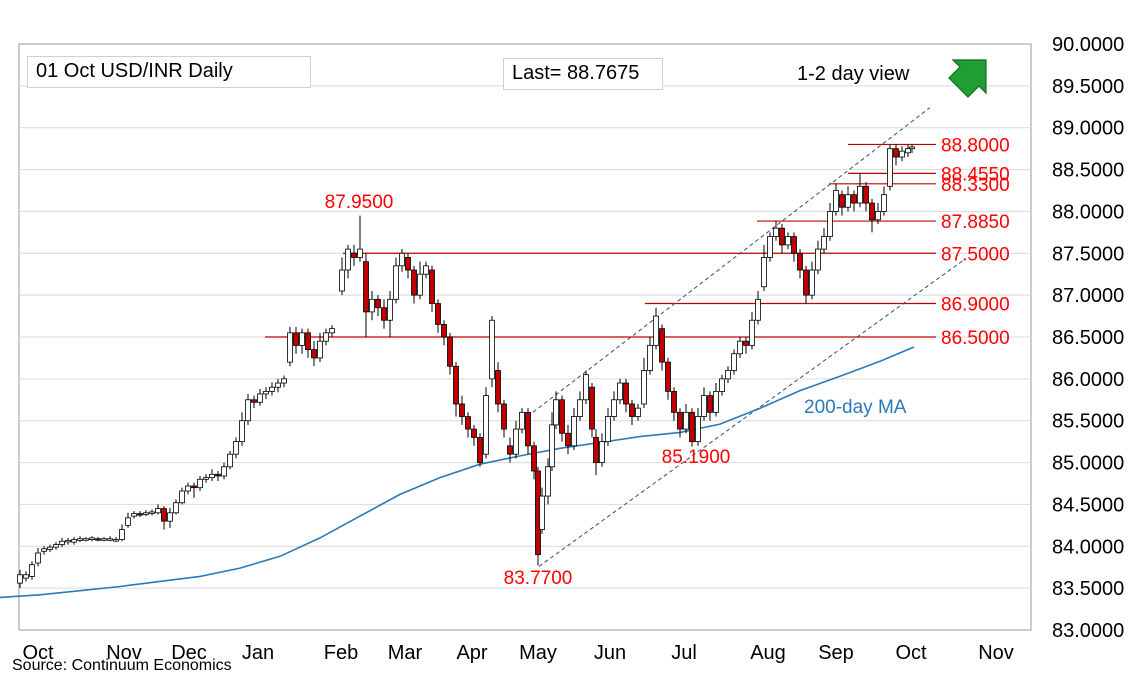  Describe the element at coordinates (189, 653) in the screenshot. I see `x-tick-label: Dec` at that location.